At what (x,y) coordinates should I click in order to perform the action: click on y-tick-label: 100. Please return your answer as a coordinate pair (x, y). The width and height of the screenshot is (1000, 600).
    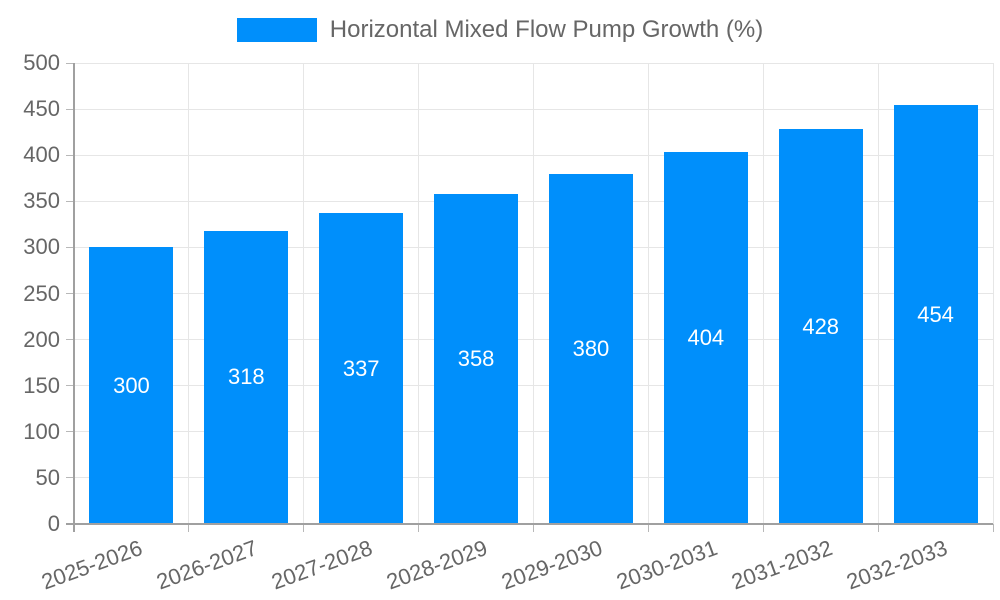
    Looking at the image, I should click on (41, 431).